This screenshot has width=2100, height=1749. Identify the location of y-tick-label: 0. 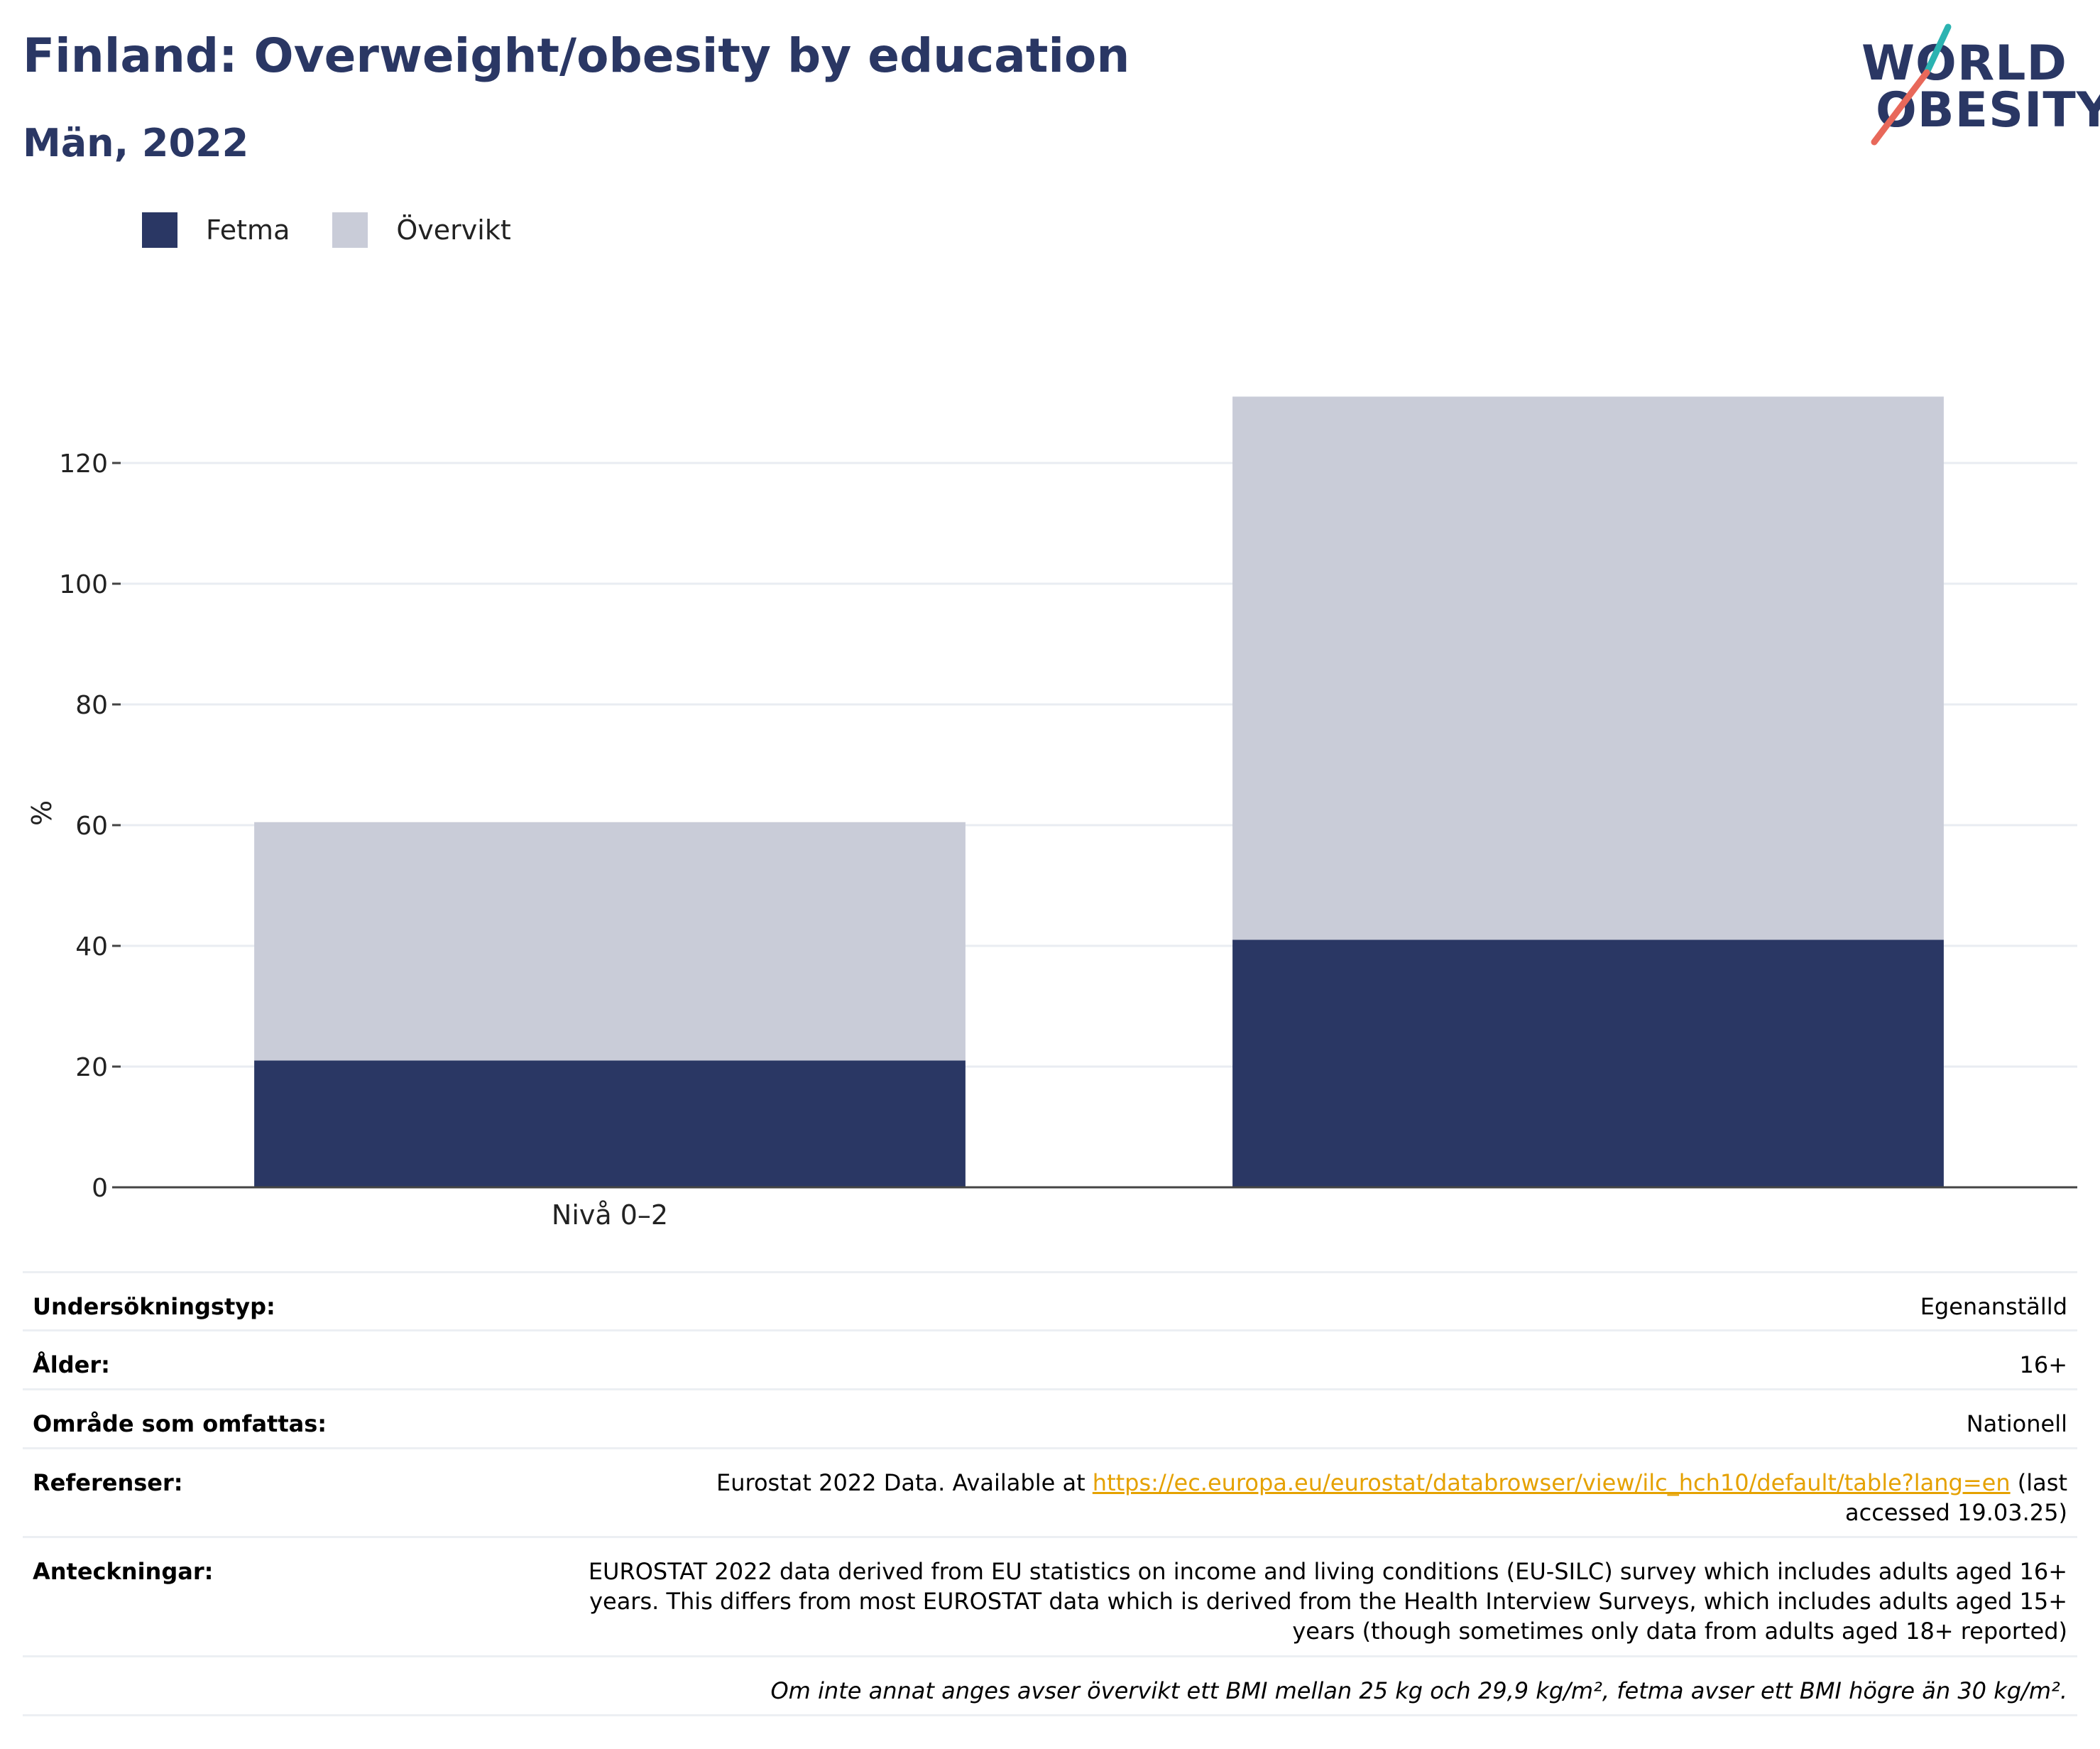
(100, 1188).